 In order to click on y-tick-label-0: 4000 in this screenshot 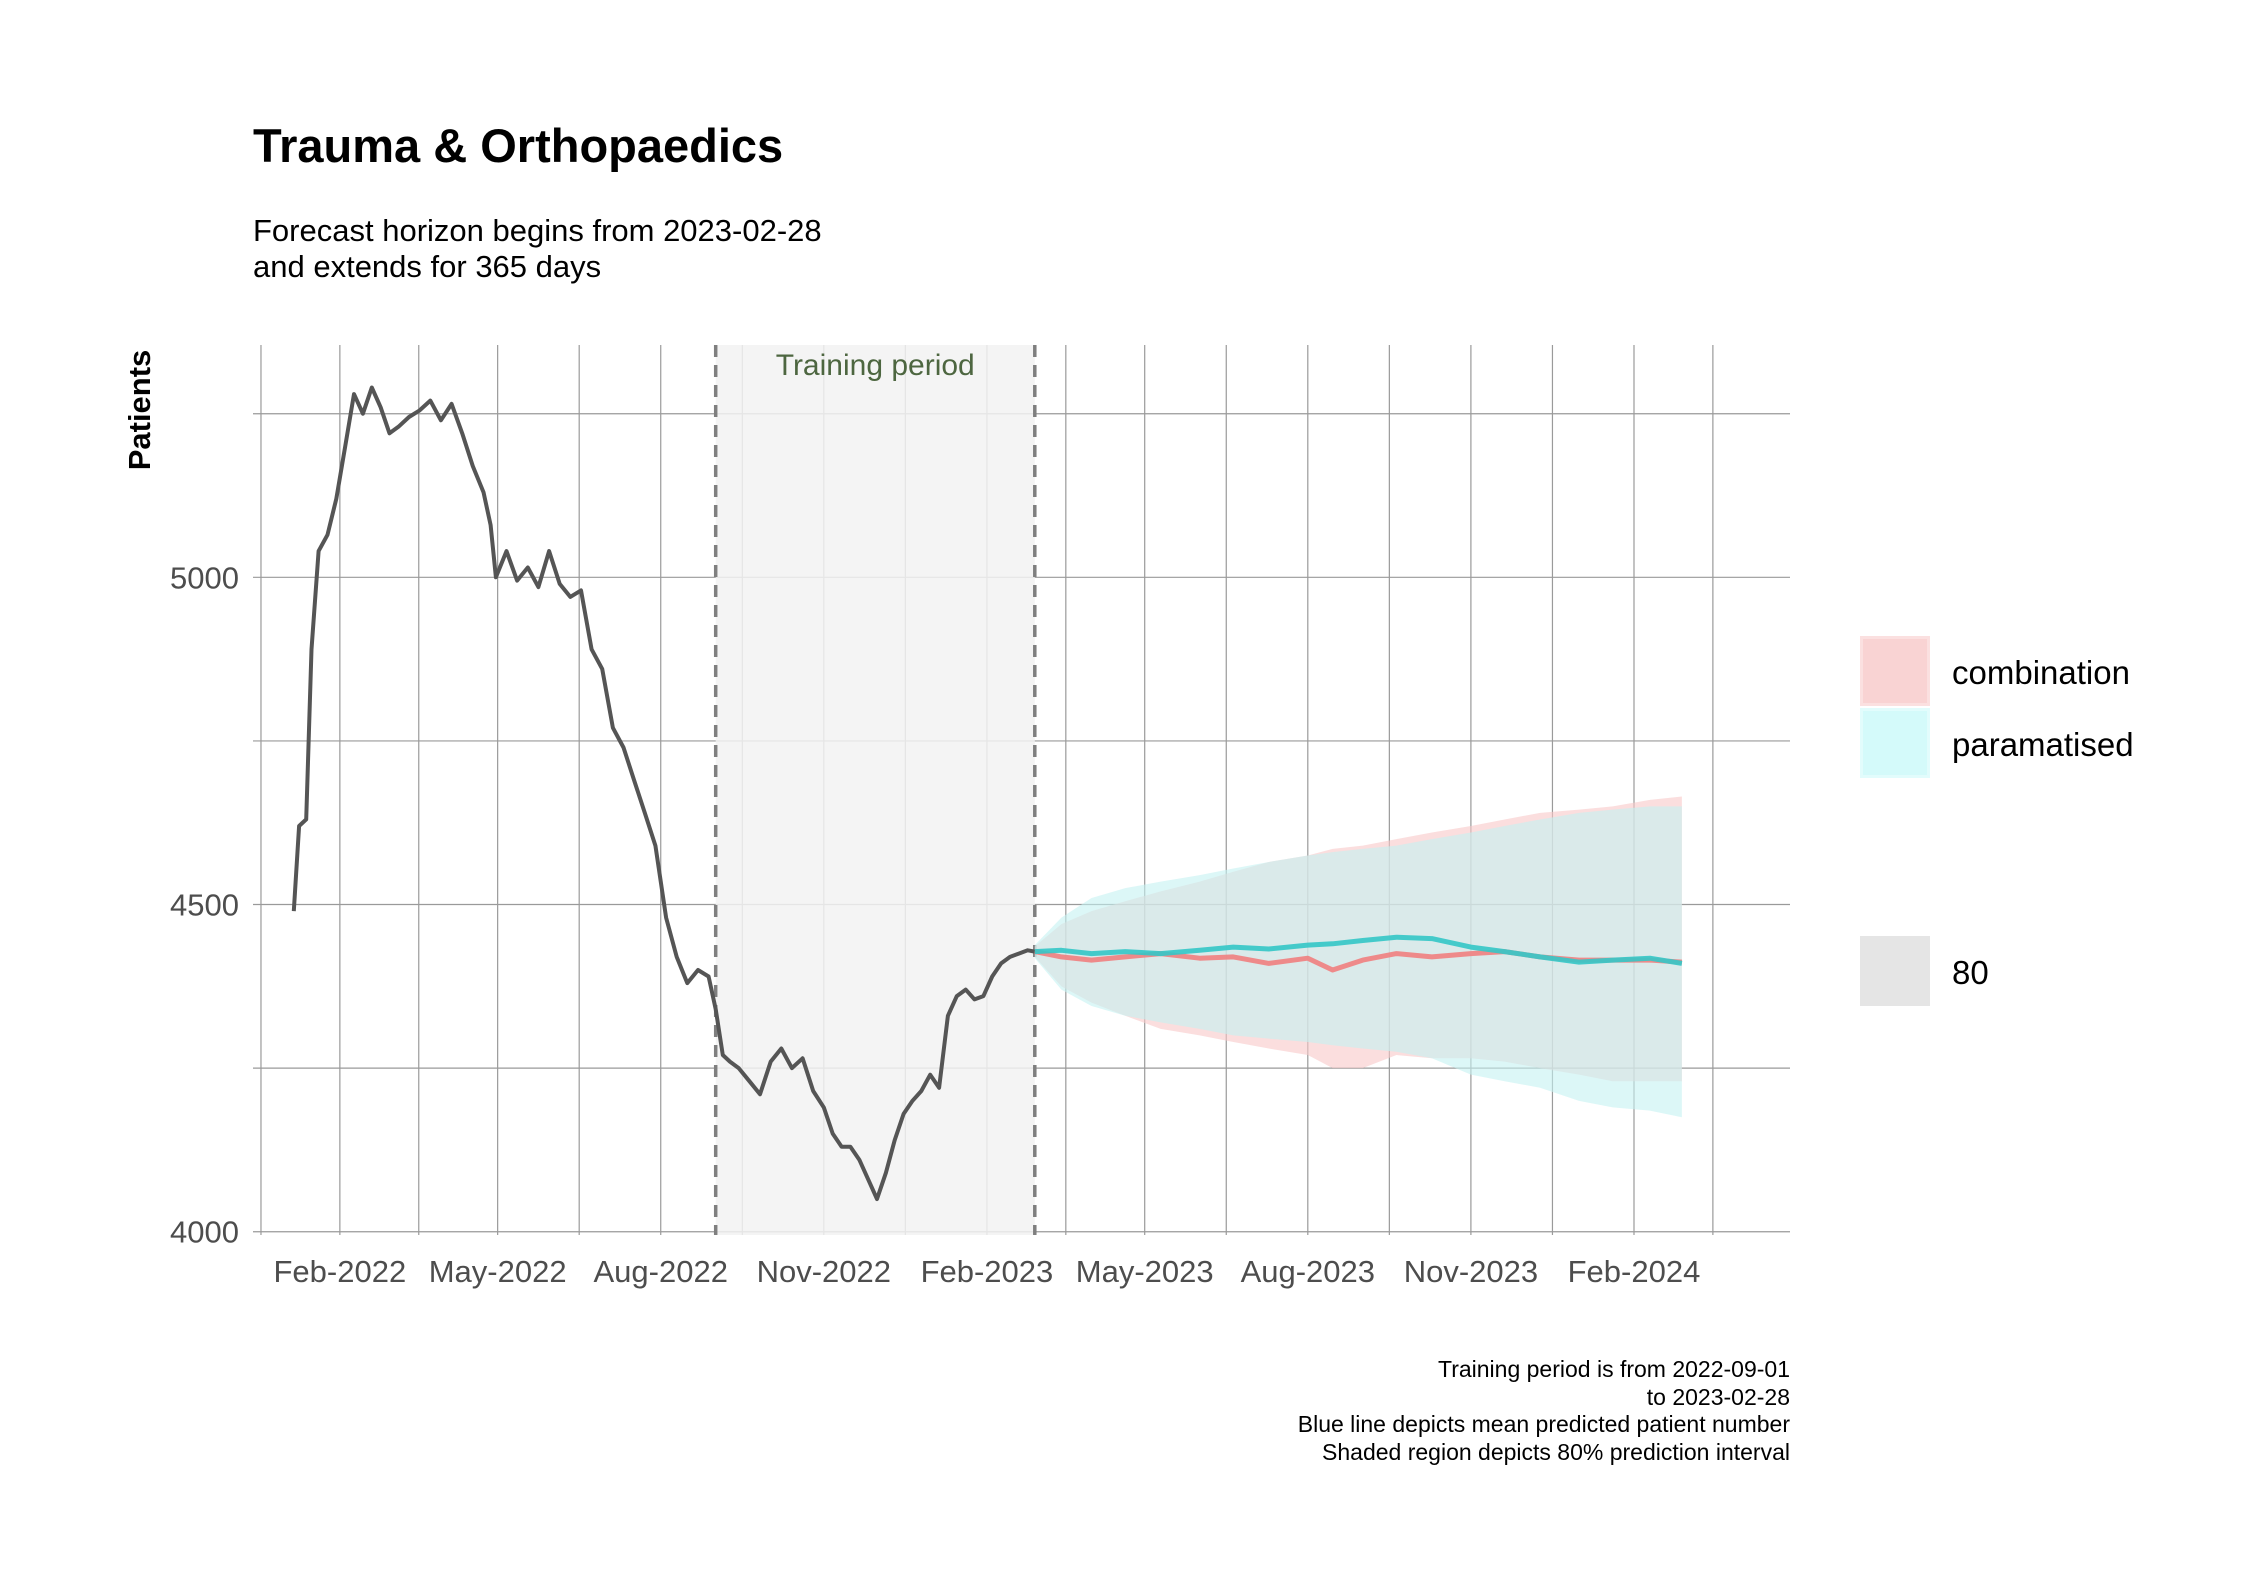, I will do `click(204, 1232)`.